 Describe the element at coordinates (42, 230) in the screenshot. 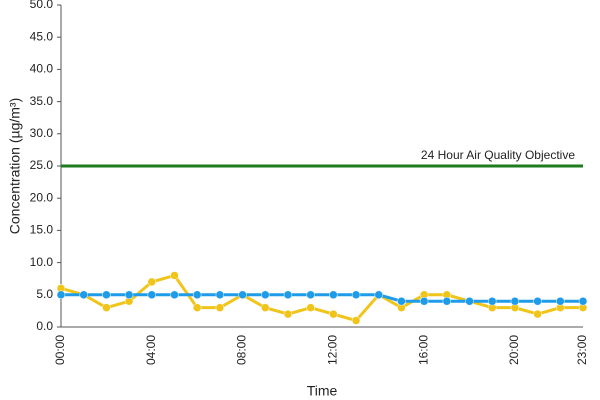

I see `y-tick-label: 15.0` at that location.